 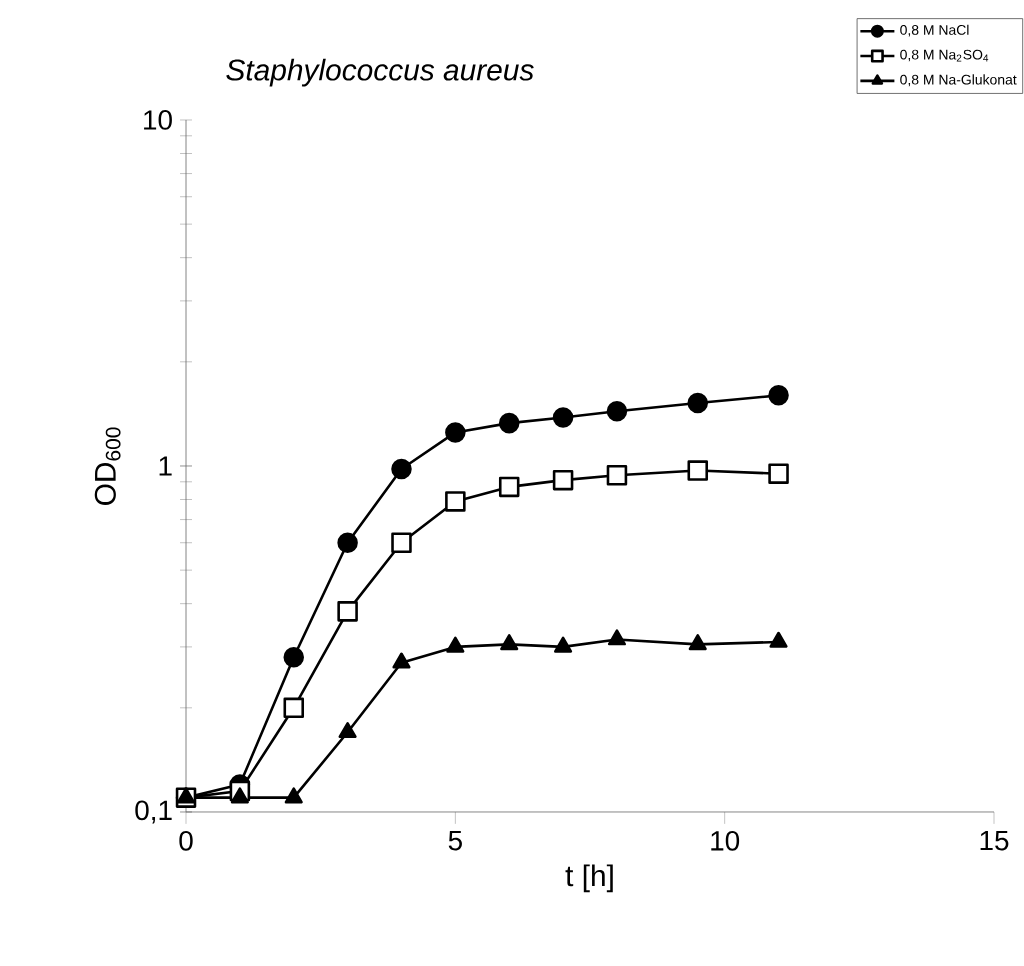 What do you see at coordinates (186, 840) in the screenshot?
I see `x-tick-label: 0` at bounding box center [186, 840].